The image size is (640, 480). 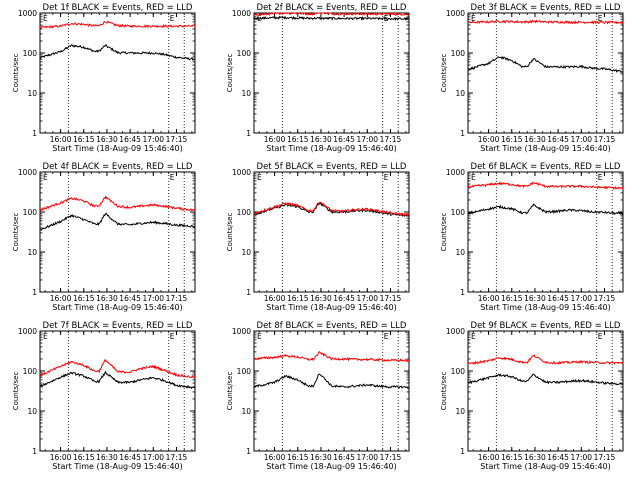 I want to click on chart-title: Det 7f BLACK = Events, RED = LLD, so click(x=118, y=326).